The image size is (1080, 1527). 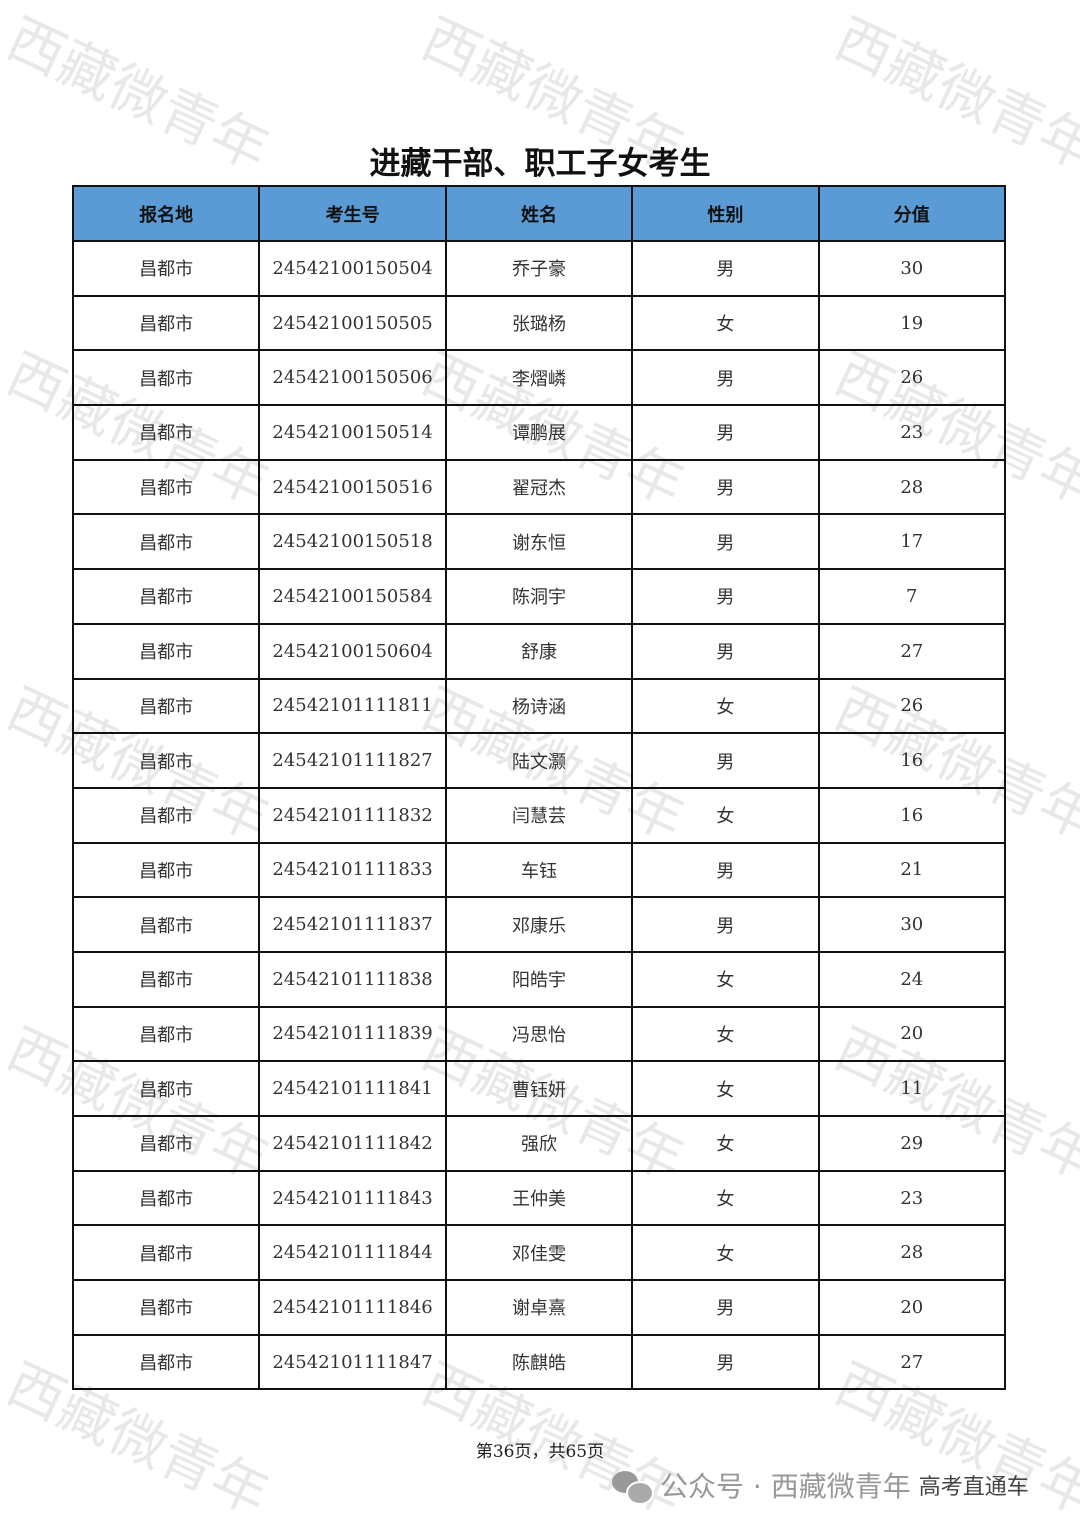 I want to click on table-cell: 阳皓宇, so click(x=539, y=979).